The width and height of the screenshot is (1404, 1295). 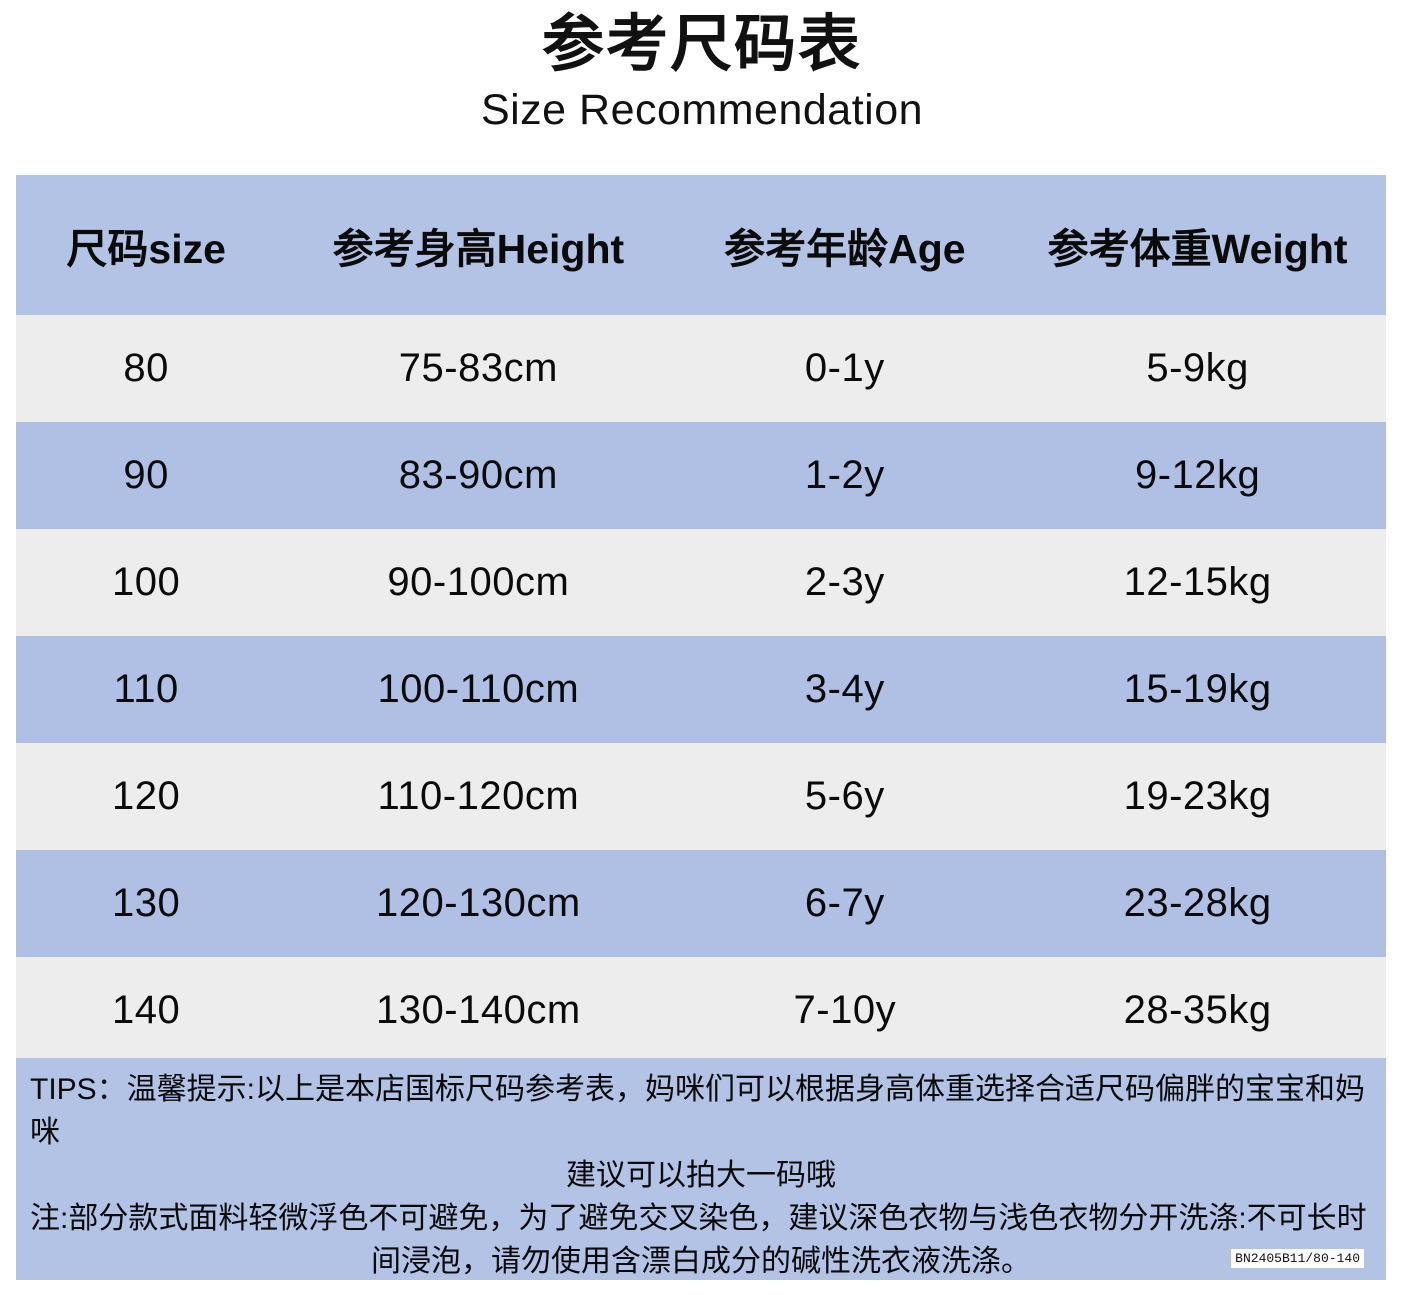 I want to click on cell-weight: 15-19kg, so click(x=1197, y=689).